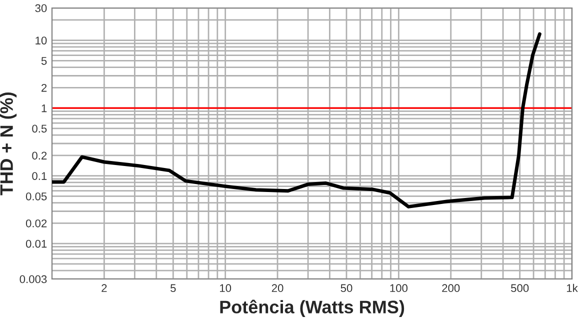 Image resolution: width=586 pixels, height=322 pixels. I want to click on y-tick-label: 0.5, so click(39, 128).